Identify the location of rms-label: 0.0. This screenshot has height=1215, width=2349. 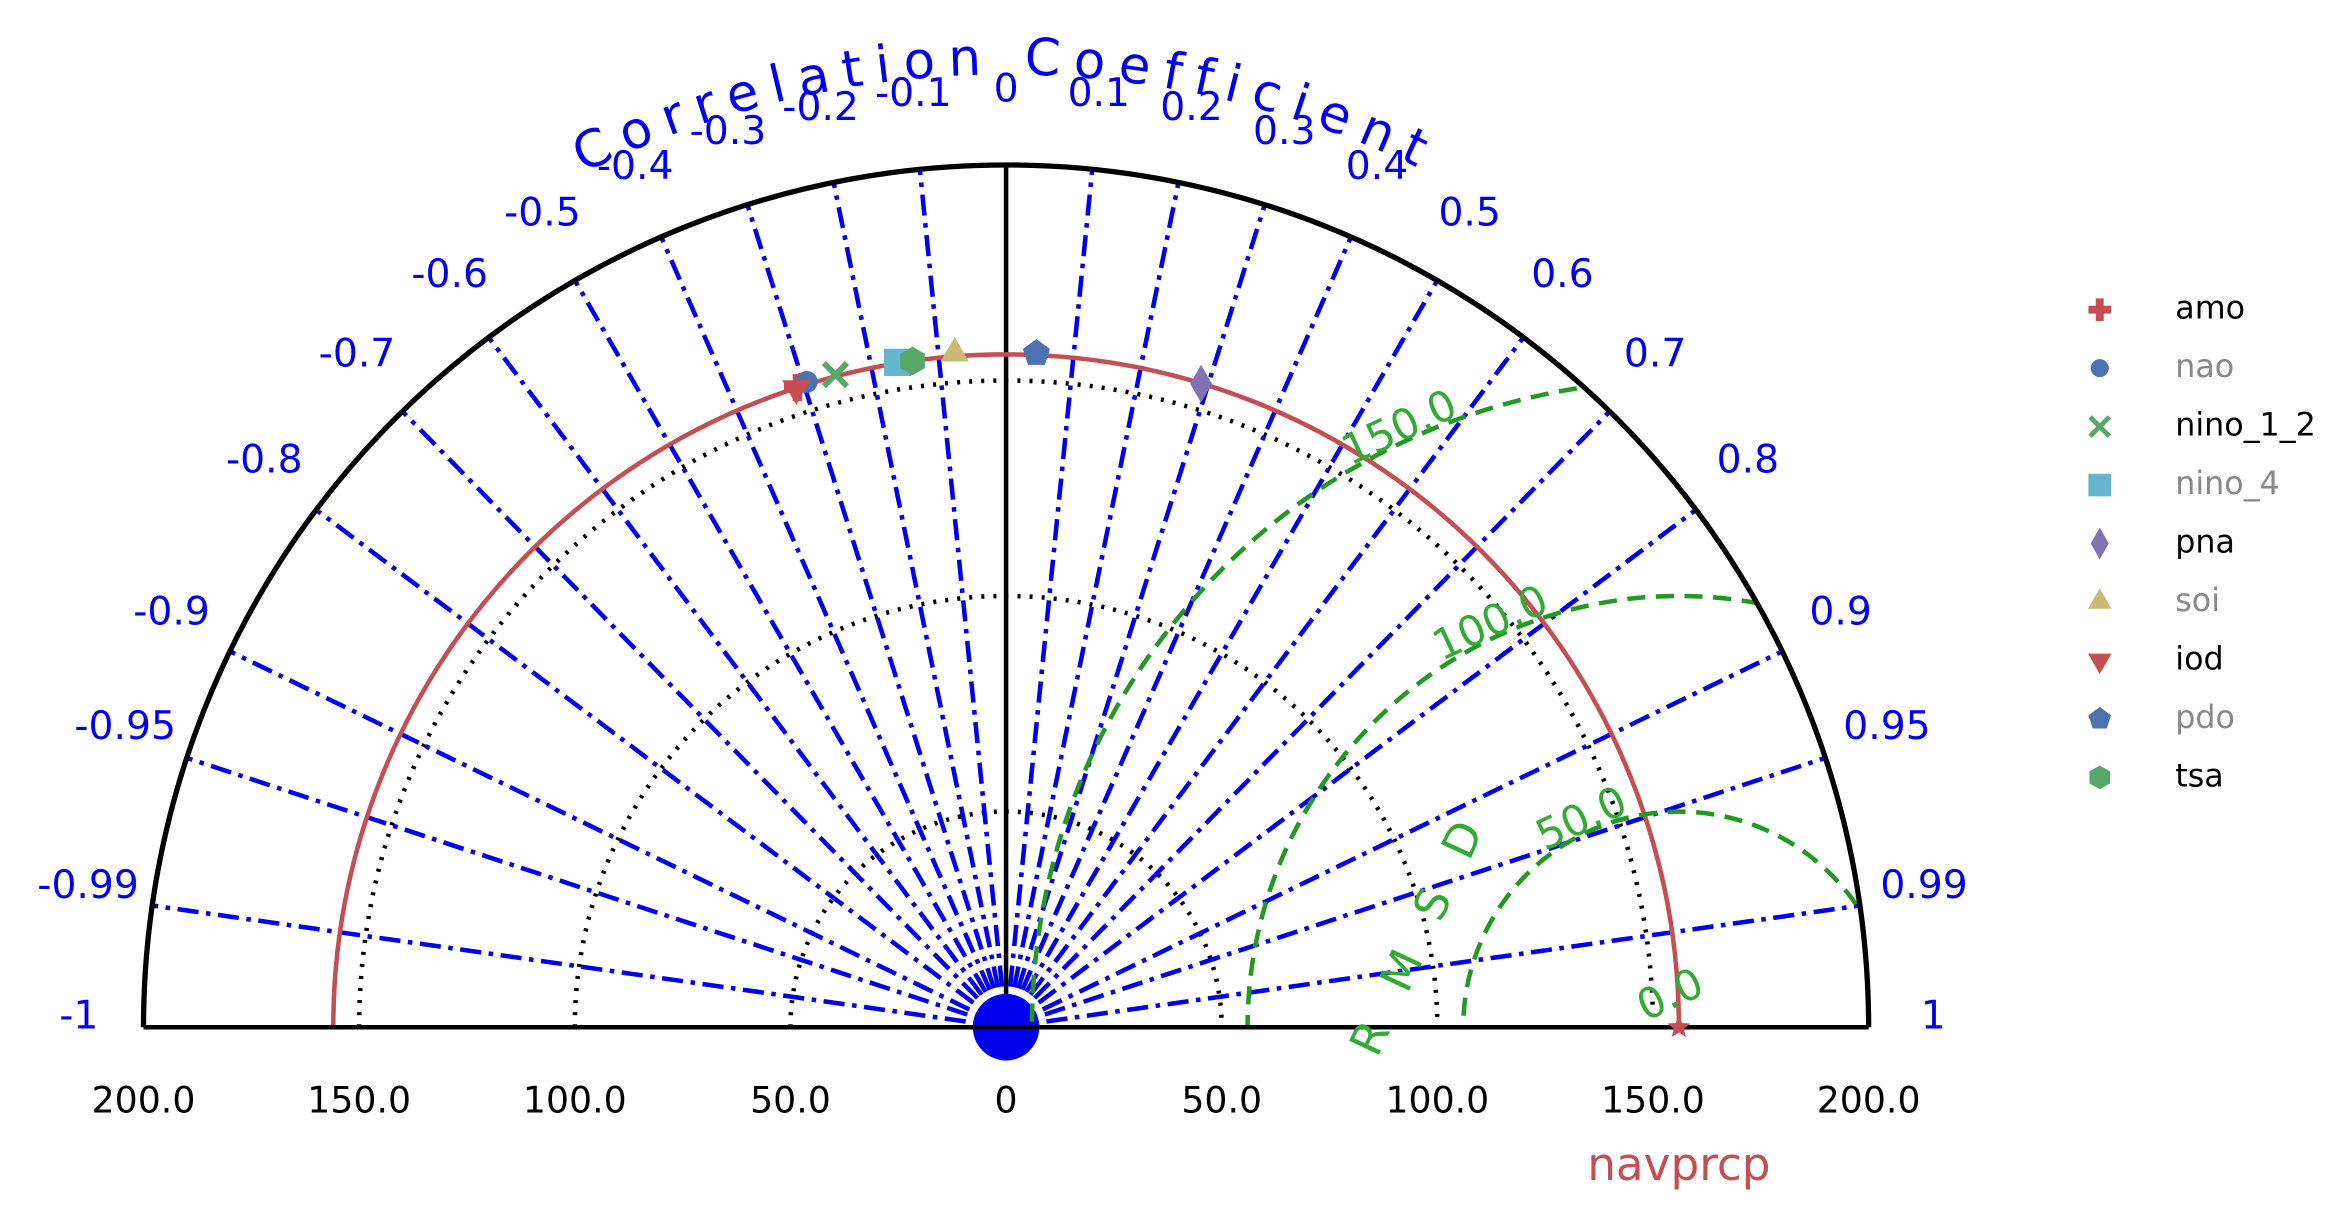
(1670, 994).